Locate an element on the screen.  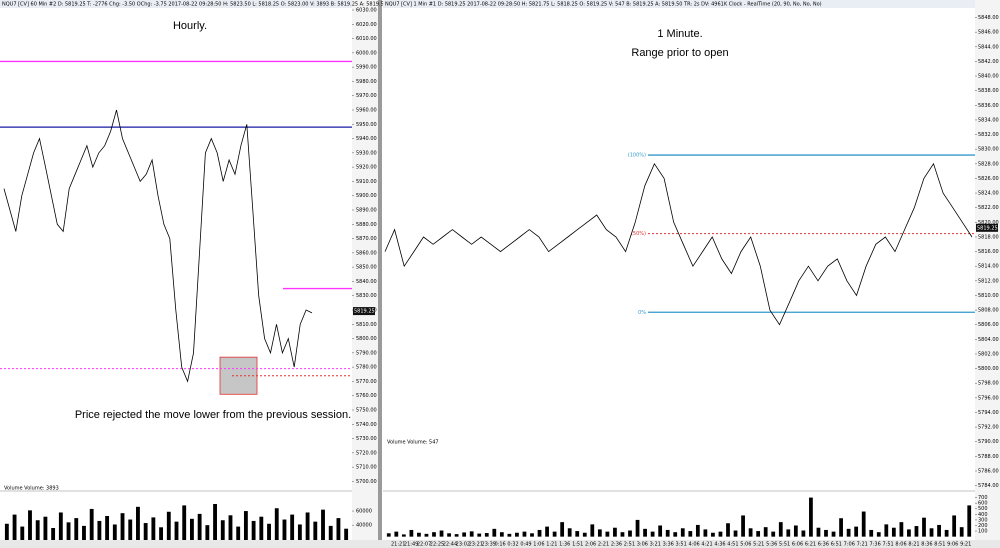
y-tick-label: 5802.00 is located at coordinates (988, 354).